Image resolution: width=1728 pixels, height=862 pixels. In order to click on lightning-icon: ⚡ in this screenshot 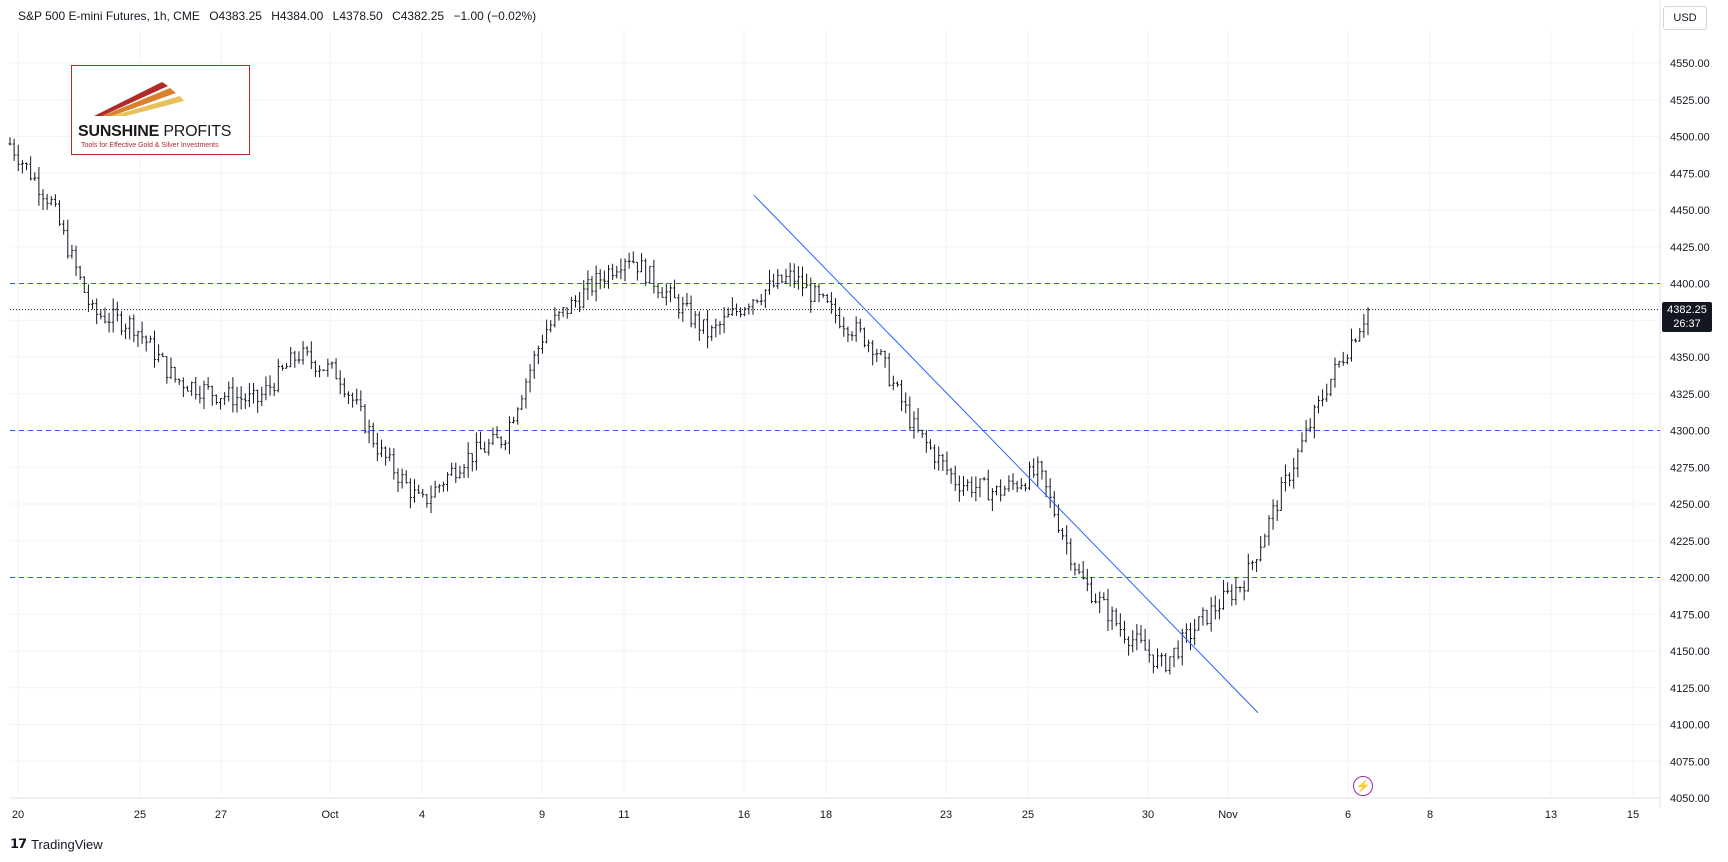, I will do `click(1363, 786)`.